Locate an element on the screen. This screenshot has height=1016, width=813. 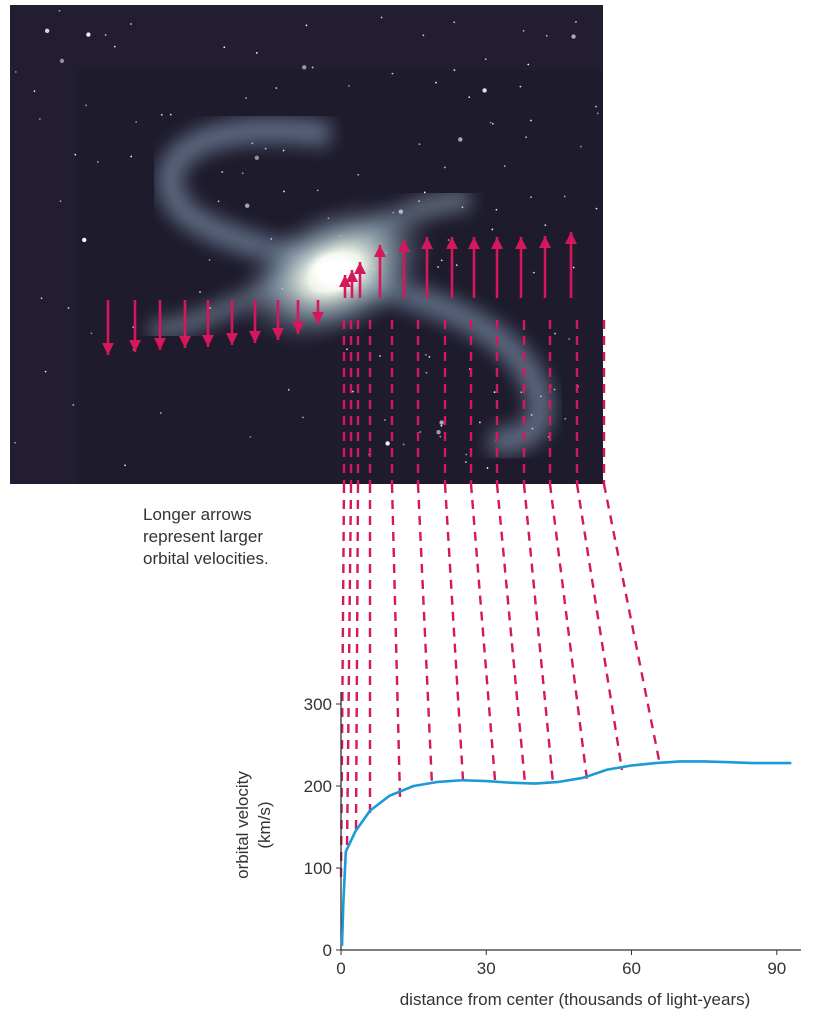
annotation-line: Longer arrows is located at coordinates (197, 514).